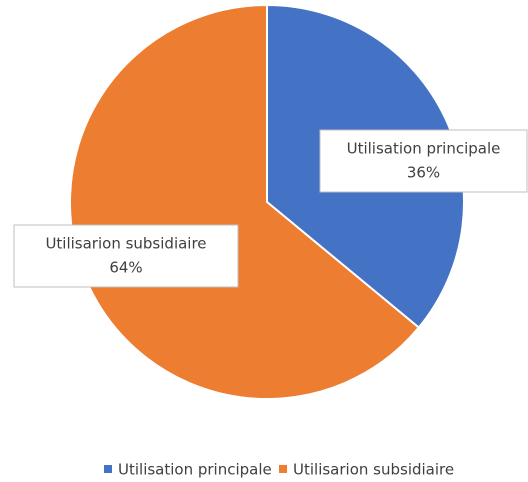  I want to click on data-label-value: 36%, so click(423, 173).